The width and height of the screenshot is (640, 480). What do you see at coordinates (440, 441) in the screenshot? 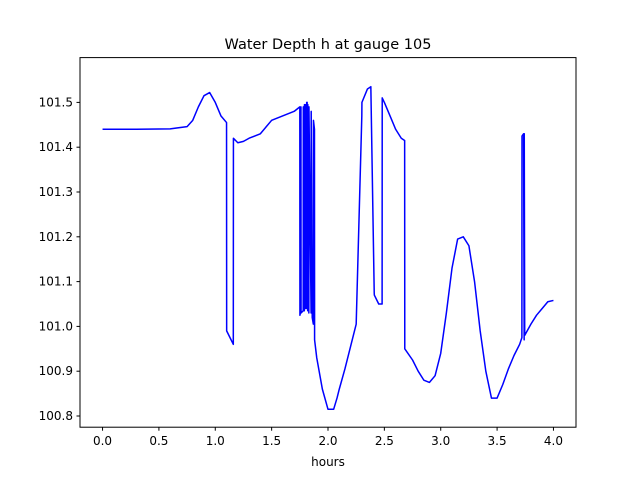
I see `x-tick-label: 3.0` at bounding box center [440, 441].